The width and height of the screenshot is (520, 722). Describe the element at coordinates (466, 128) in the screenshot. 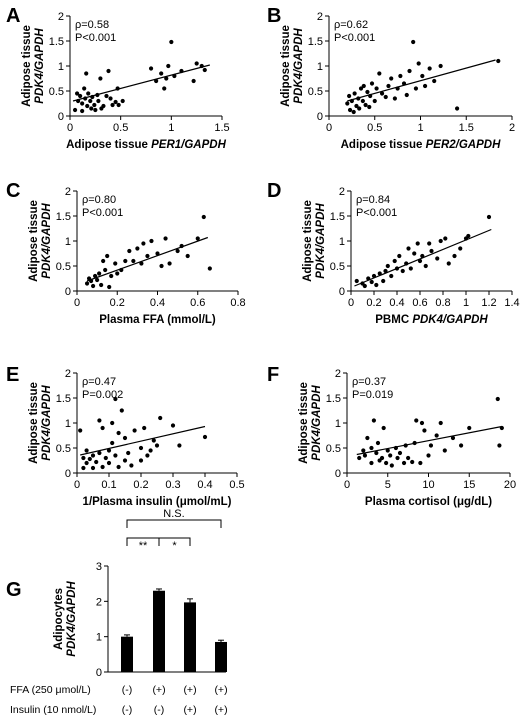

I see `panel-b-x-tick-label: 1.5` at that location.